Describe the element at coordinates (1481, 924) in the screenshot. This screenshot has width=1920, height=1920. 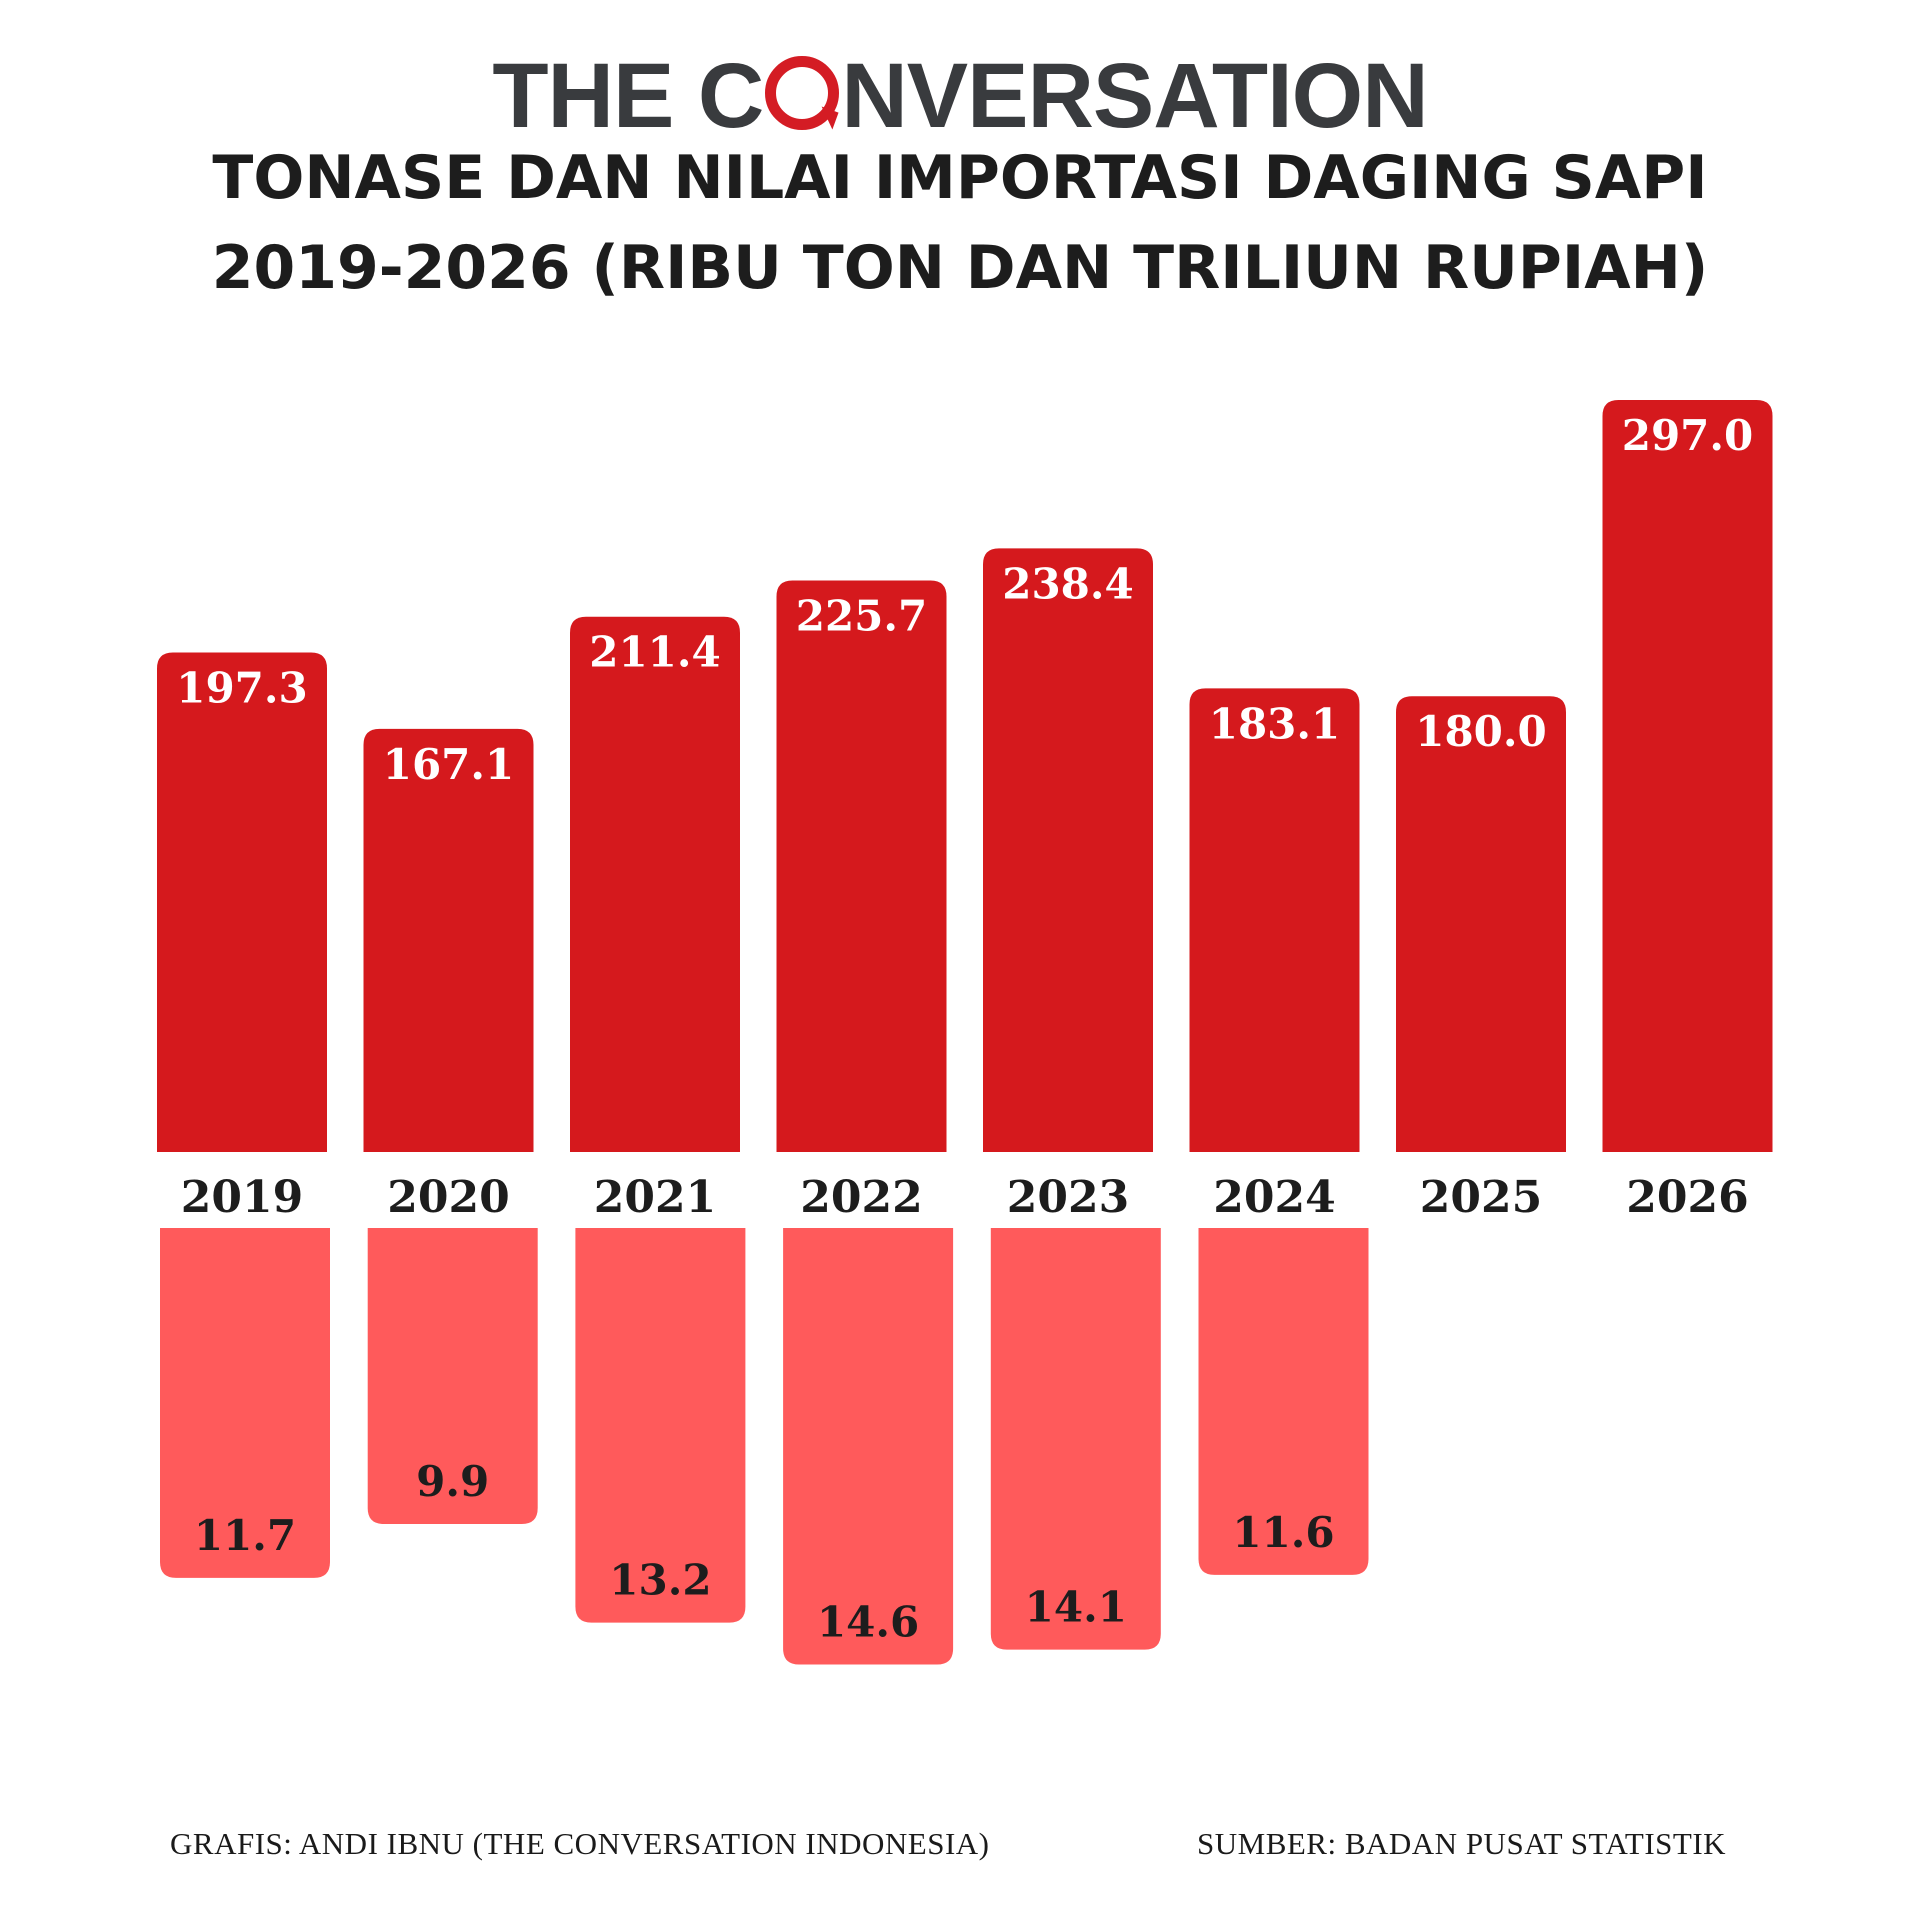
I see `tonnage-bar-2025` at that location.